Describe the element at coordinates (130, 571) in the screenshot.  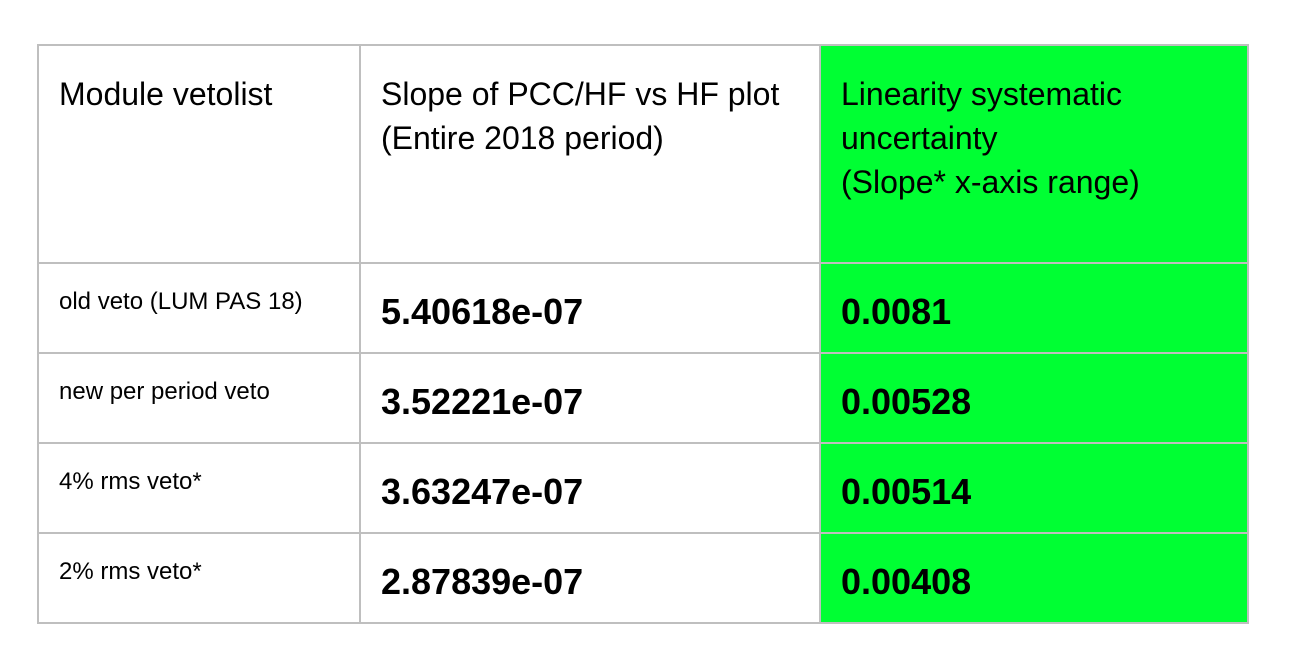
I see `row-label: 2% rms veto*` at that location.